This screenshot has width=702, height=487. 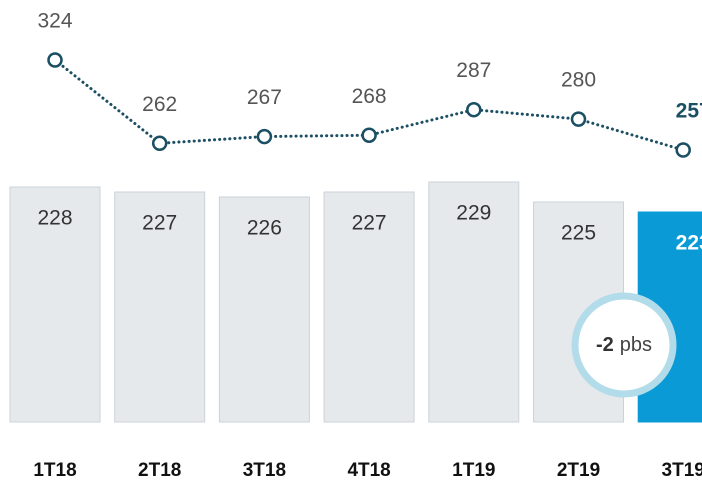 I want to click on line-label: 267, so click(x=264, y=97).